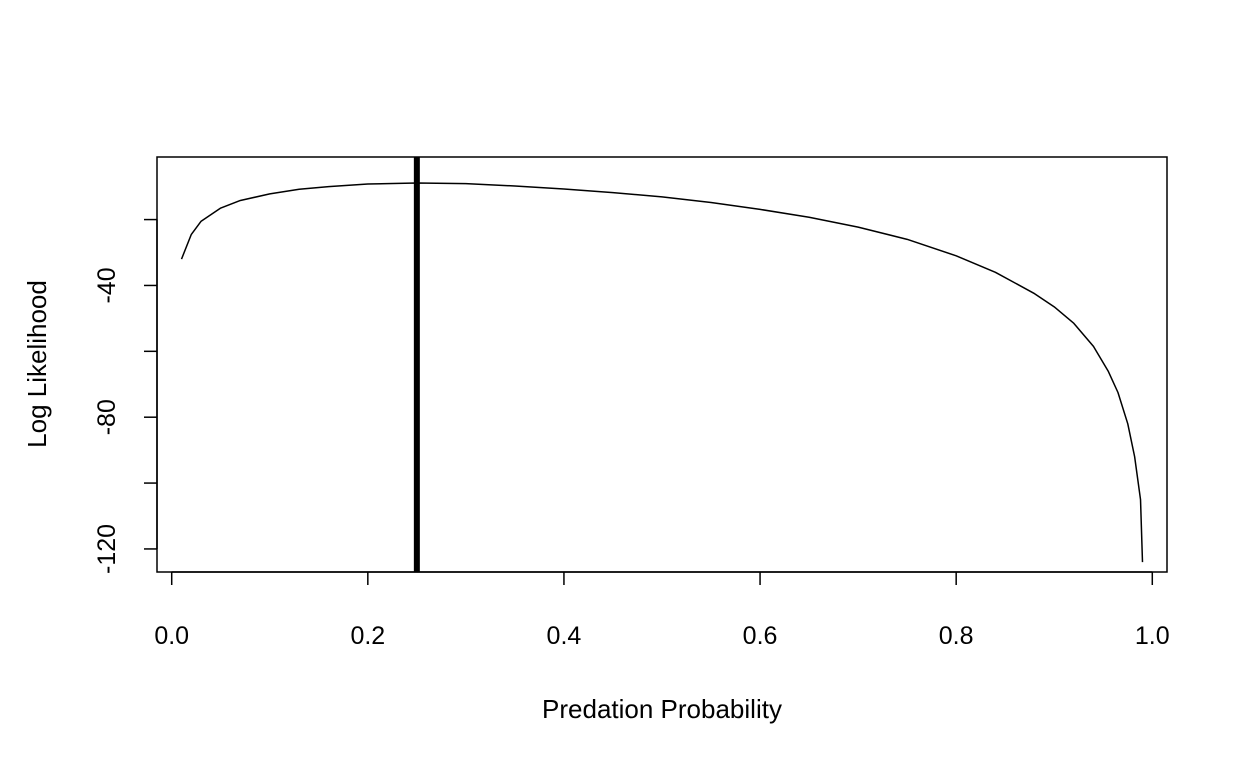 This screenshot has height=773, width=1248. I want to click on x-tick-label: 0.2, so click(367, 636).